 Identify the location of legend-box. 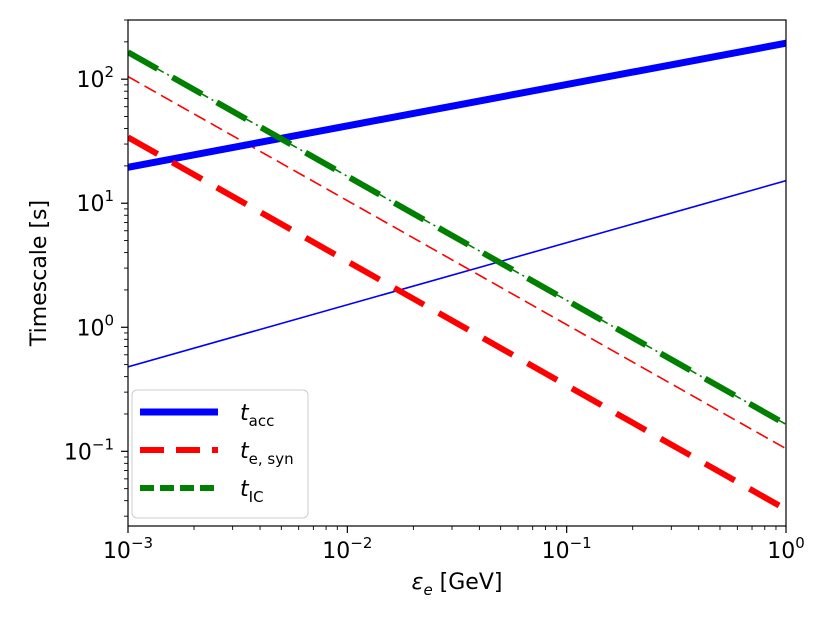
(220, 454).